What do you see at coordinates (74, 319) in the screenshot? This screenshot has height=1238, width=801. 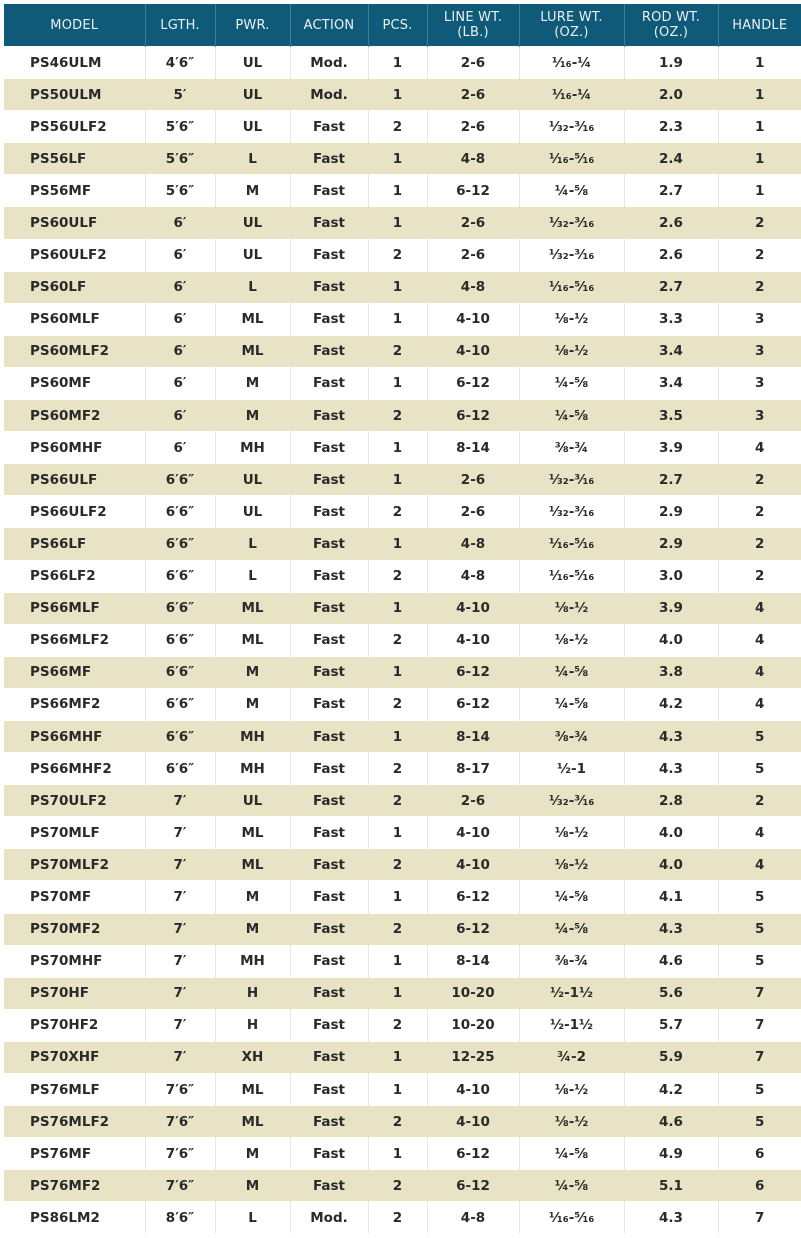 I see `cell-model: PS60MLF` at bounding box center [74, 319].